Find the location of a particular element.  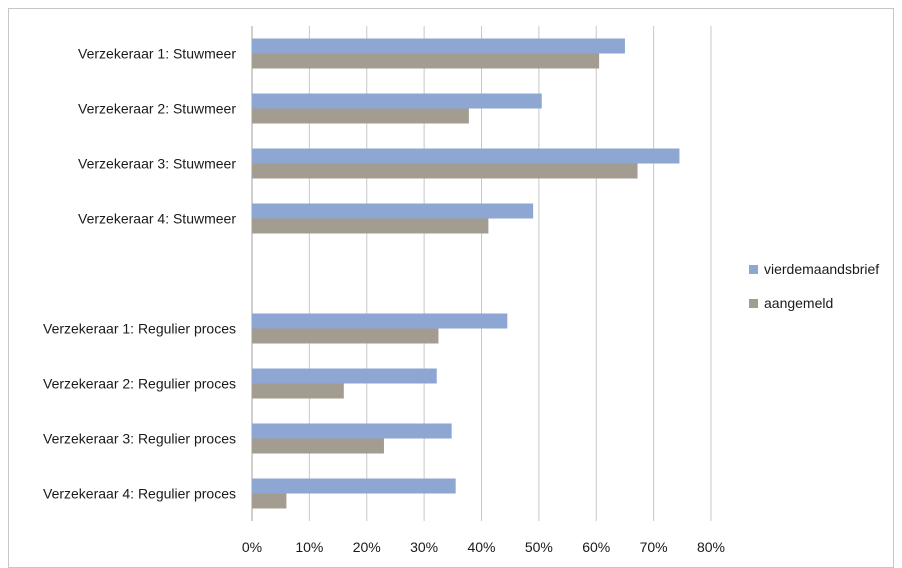

legend-label: vierdemaandsbrief is located at coordinates (821, 269).